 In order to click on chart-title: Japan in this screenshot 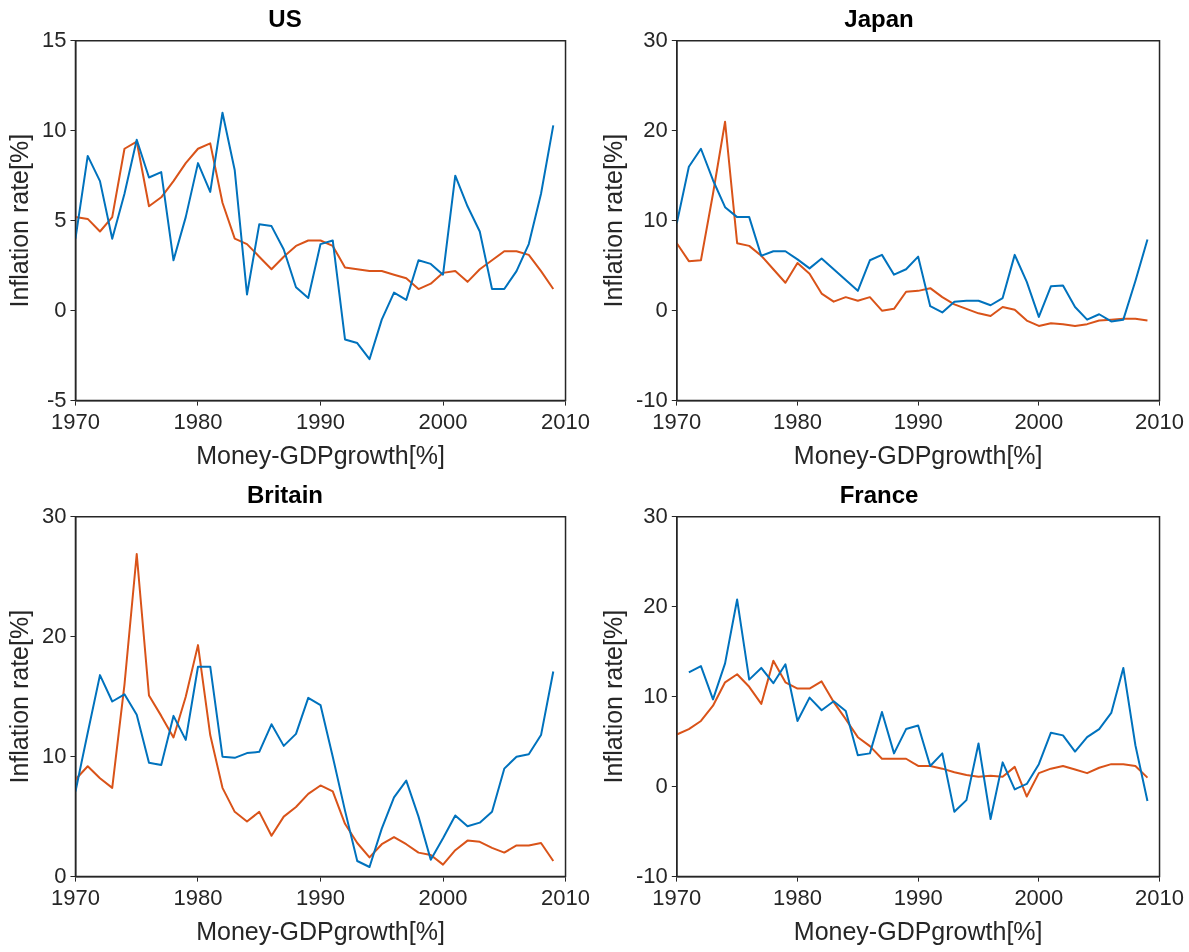, I will do `click(879, 19)`.